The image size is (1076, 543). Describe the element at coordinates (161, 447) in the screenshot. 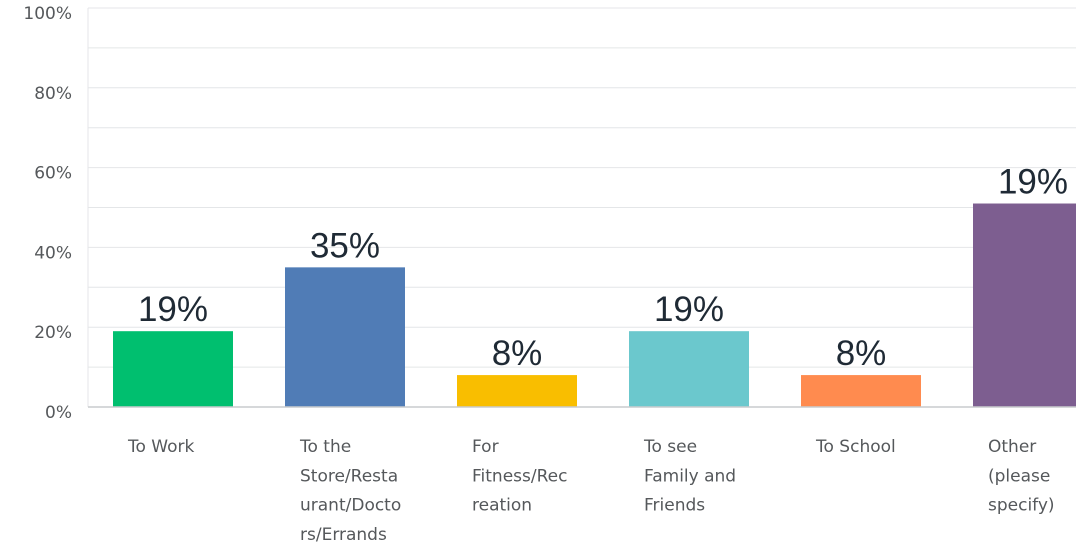

I see `category-label: To Work` at that location.